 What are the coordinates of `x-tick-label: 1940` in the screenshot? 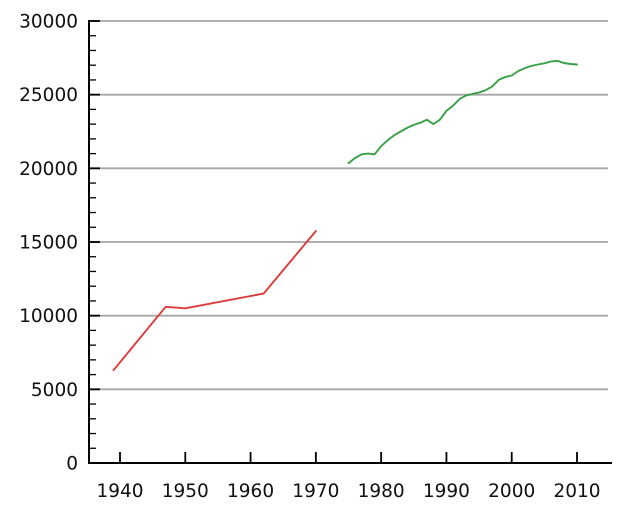 It's located at (119, 491).